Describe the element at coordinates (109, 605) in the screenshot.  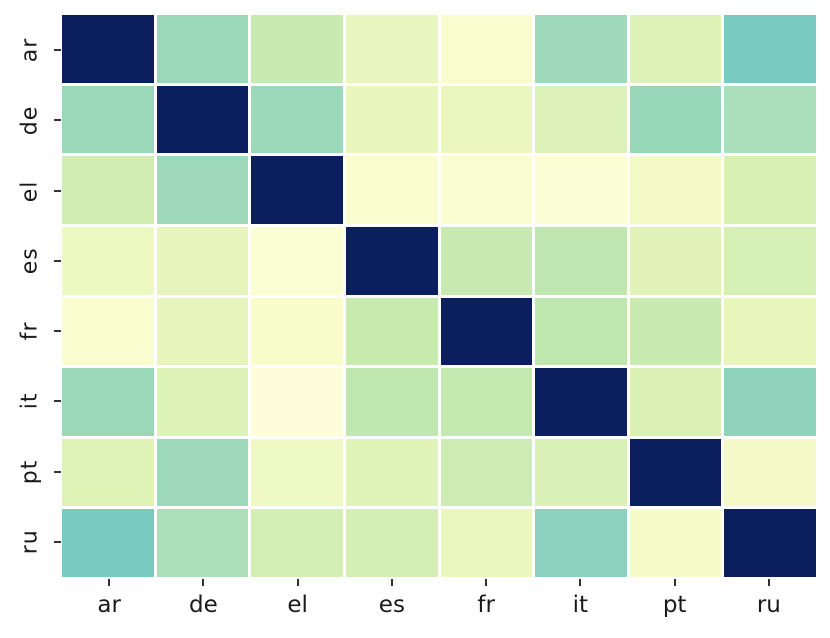
I see `x-tick-label: ar` at that location.